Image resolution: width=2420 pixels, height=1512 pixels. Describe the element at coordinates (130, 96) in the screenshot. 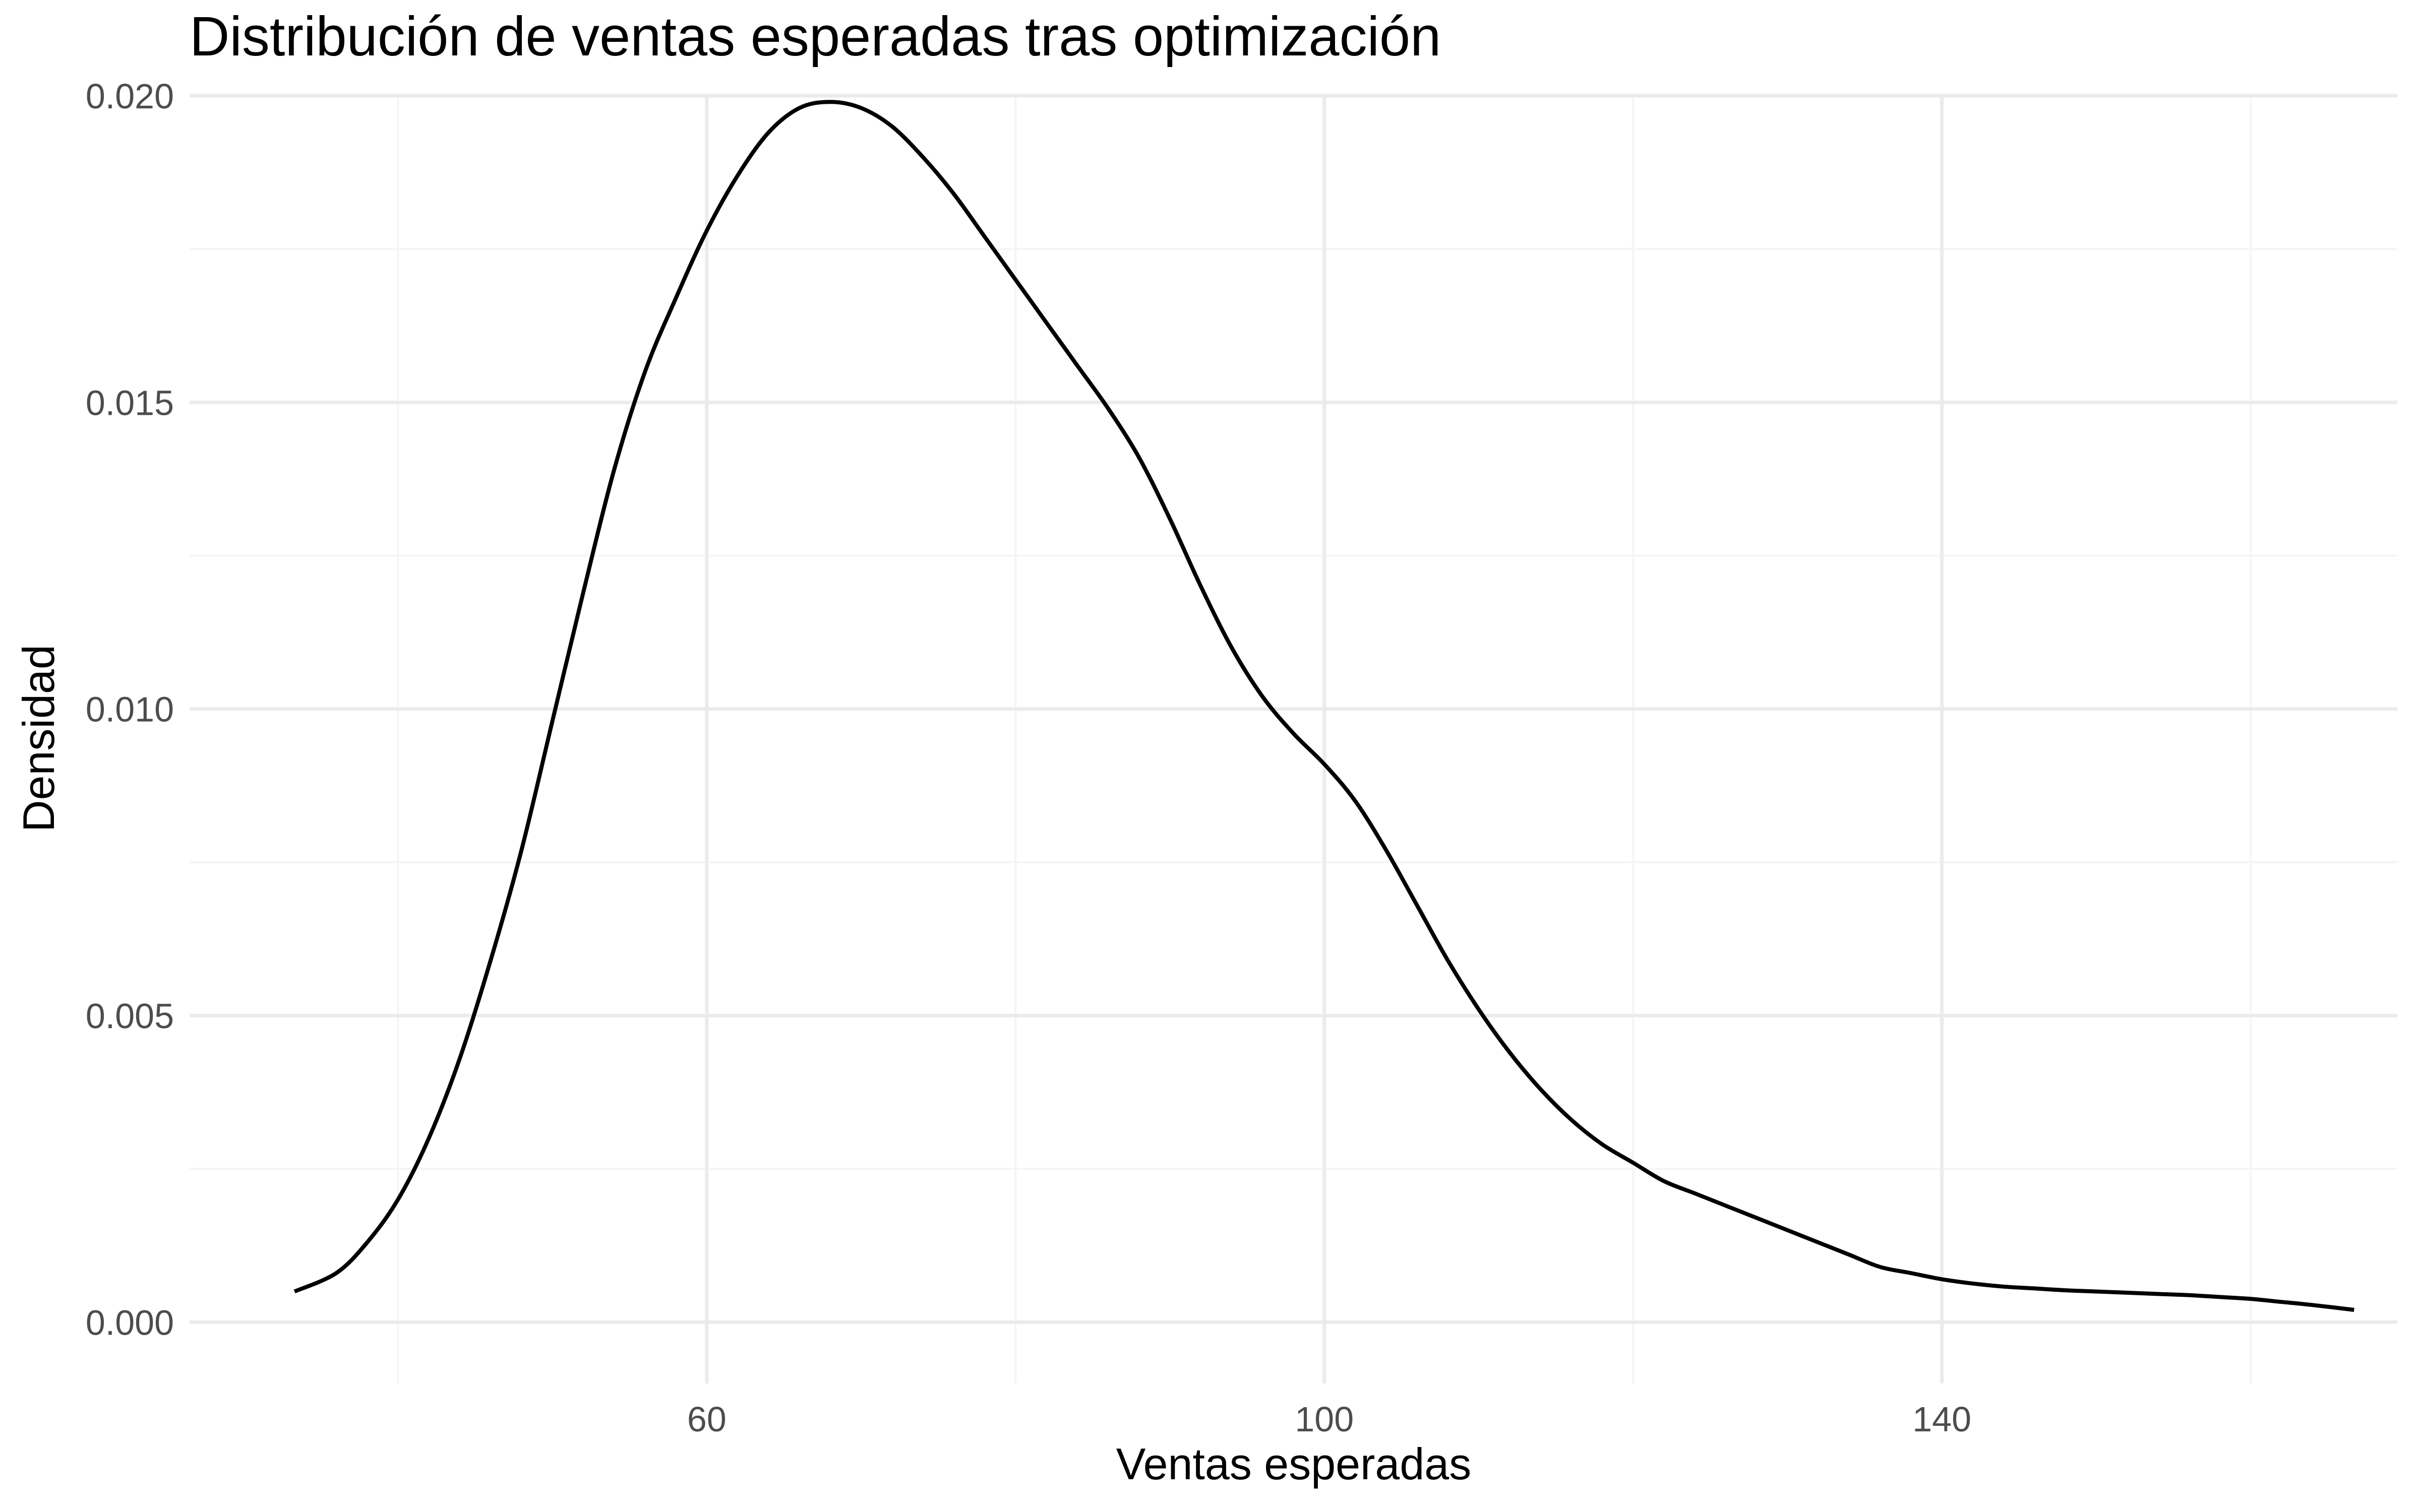

I see `y-tick-label: 0.020` at that location.